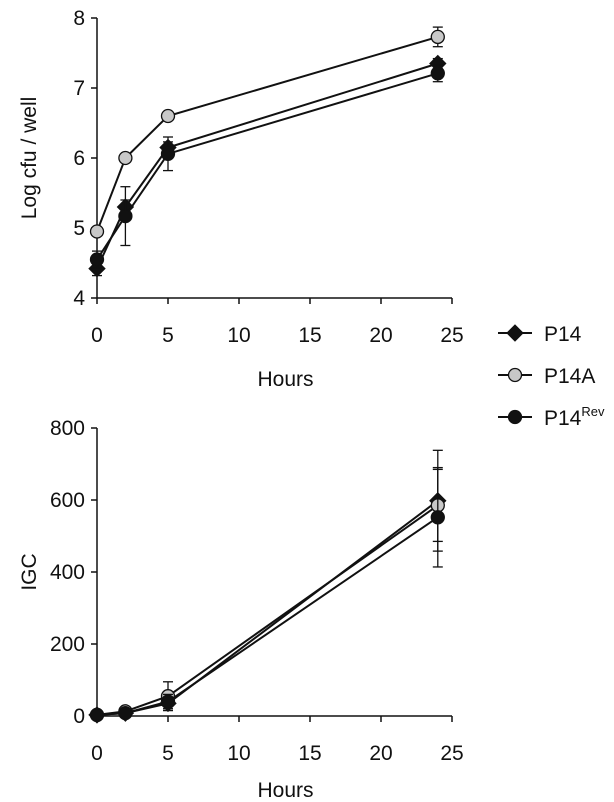 This screenshot has height=802, width=614. I want to click on legend-marker-p14, so click(515, 333).